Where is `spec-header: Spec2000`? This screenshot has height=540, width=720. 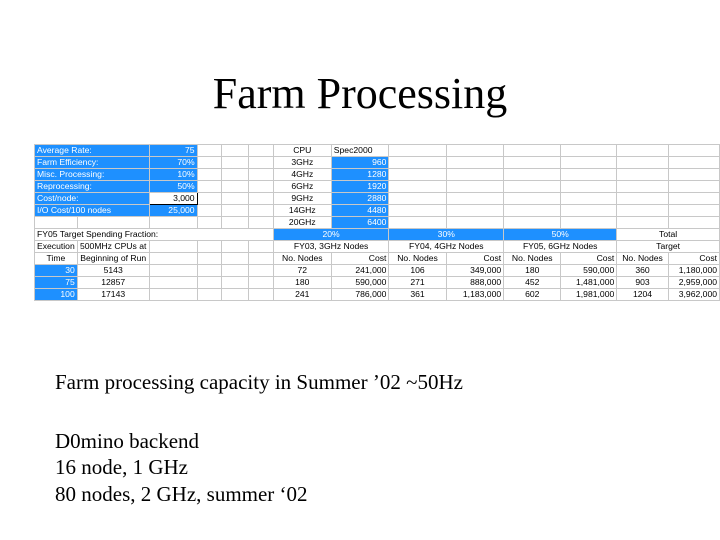
spec-header: Spec2000 is located at coordinates (360, 150).